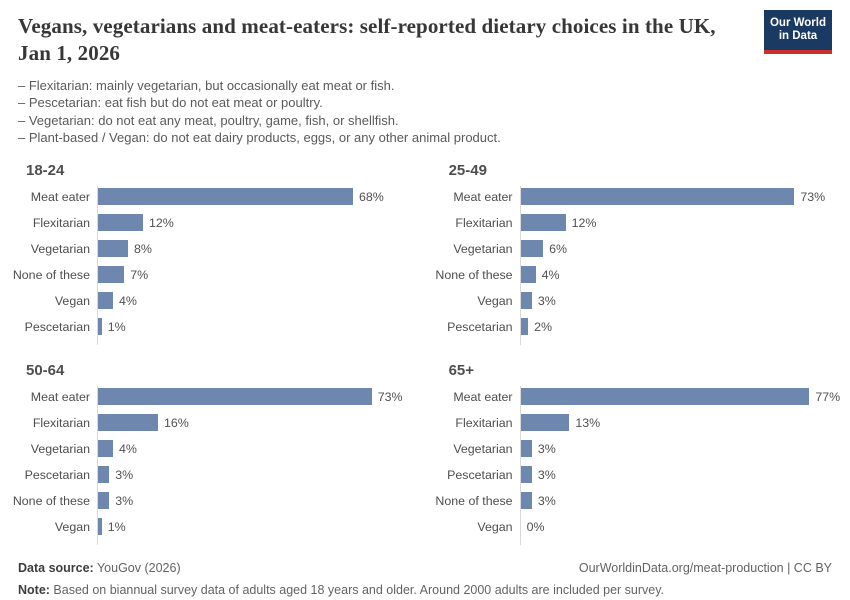 Image resolution: width=850 pixels, height=600 pixels. Describe the element at coordinates (680, 423) in the screenshot. I see `bar-track: 13%` at that location.